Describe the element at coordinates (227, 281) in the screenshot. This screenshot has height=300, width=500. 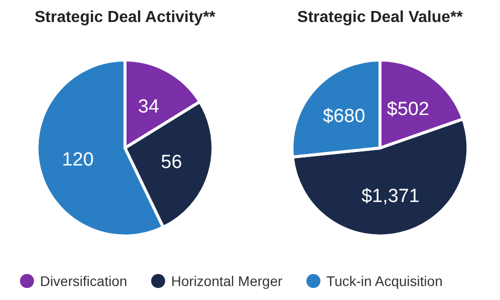
I see `legend-label: Horizontal Merger` at that location.